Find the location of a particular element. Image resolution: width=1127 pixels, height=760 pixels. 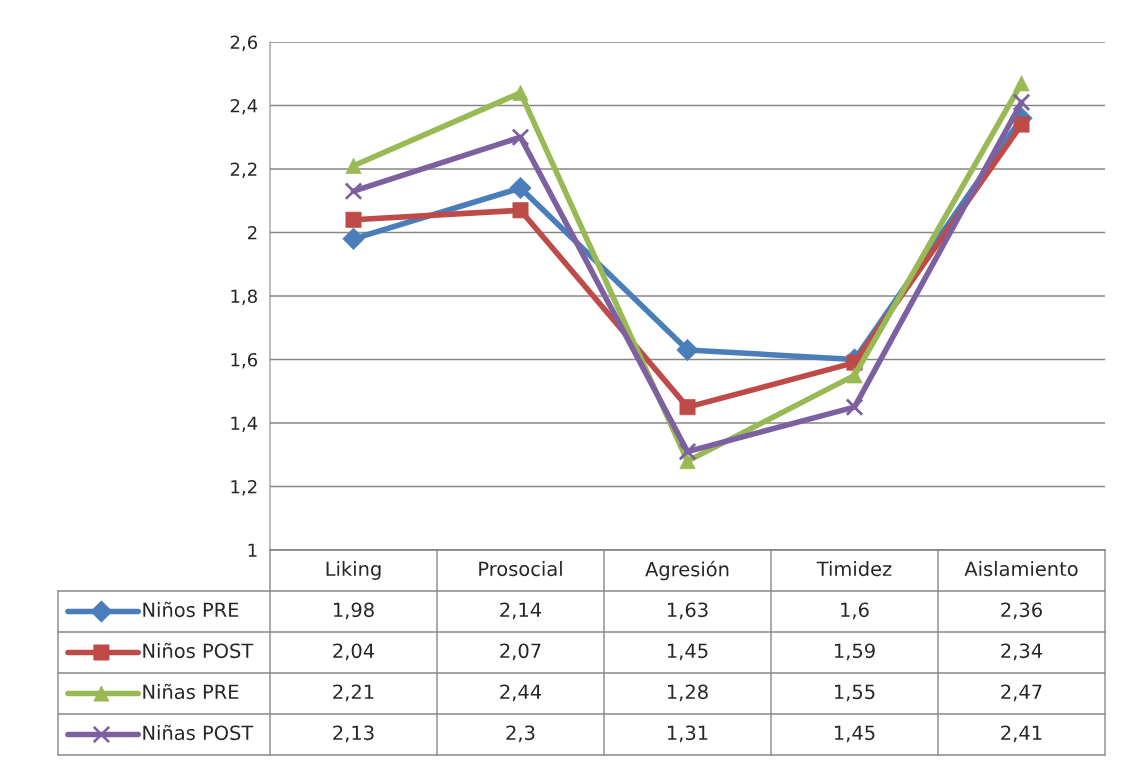

data-label: 2,07 is located at coordinates (520, 652).